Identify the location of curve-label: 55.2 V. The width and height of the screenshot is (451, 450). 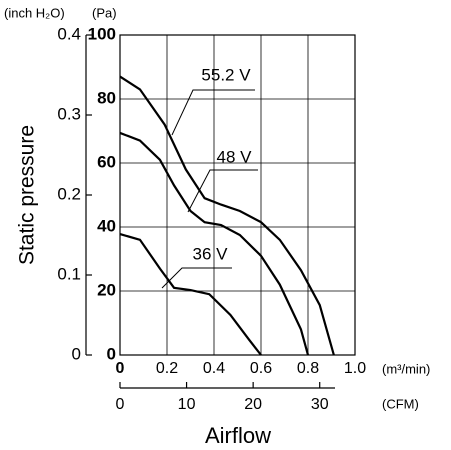
(226, 74).